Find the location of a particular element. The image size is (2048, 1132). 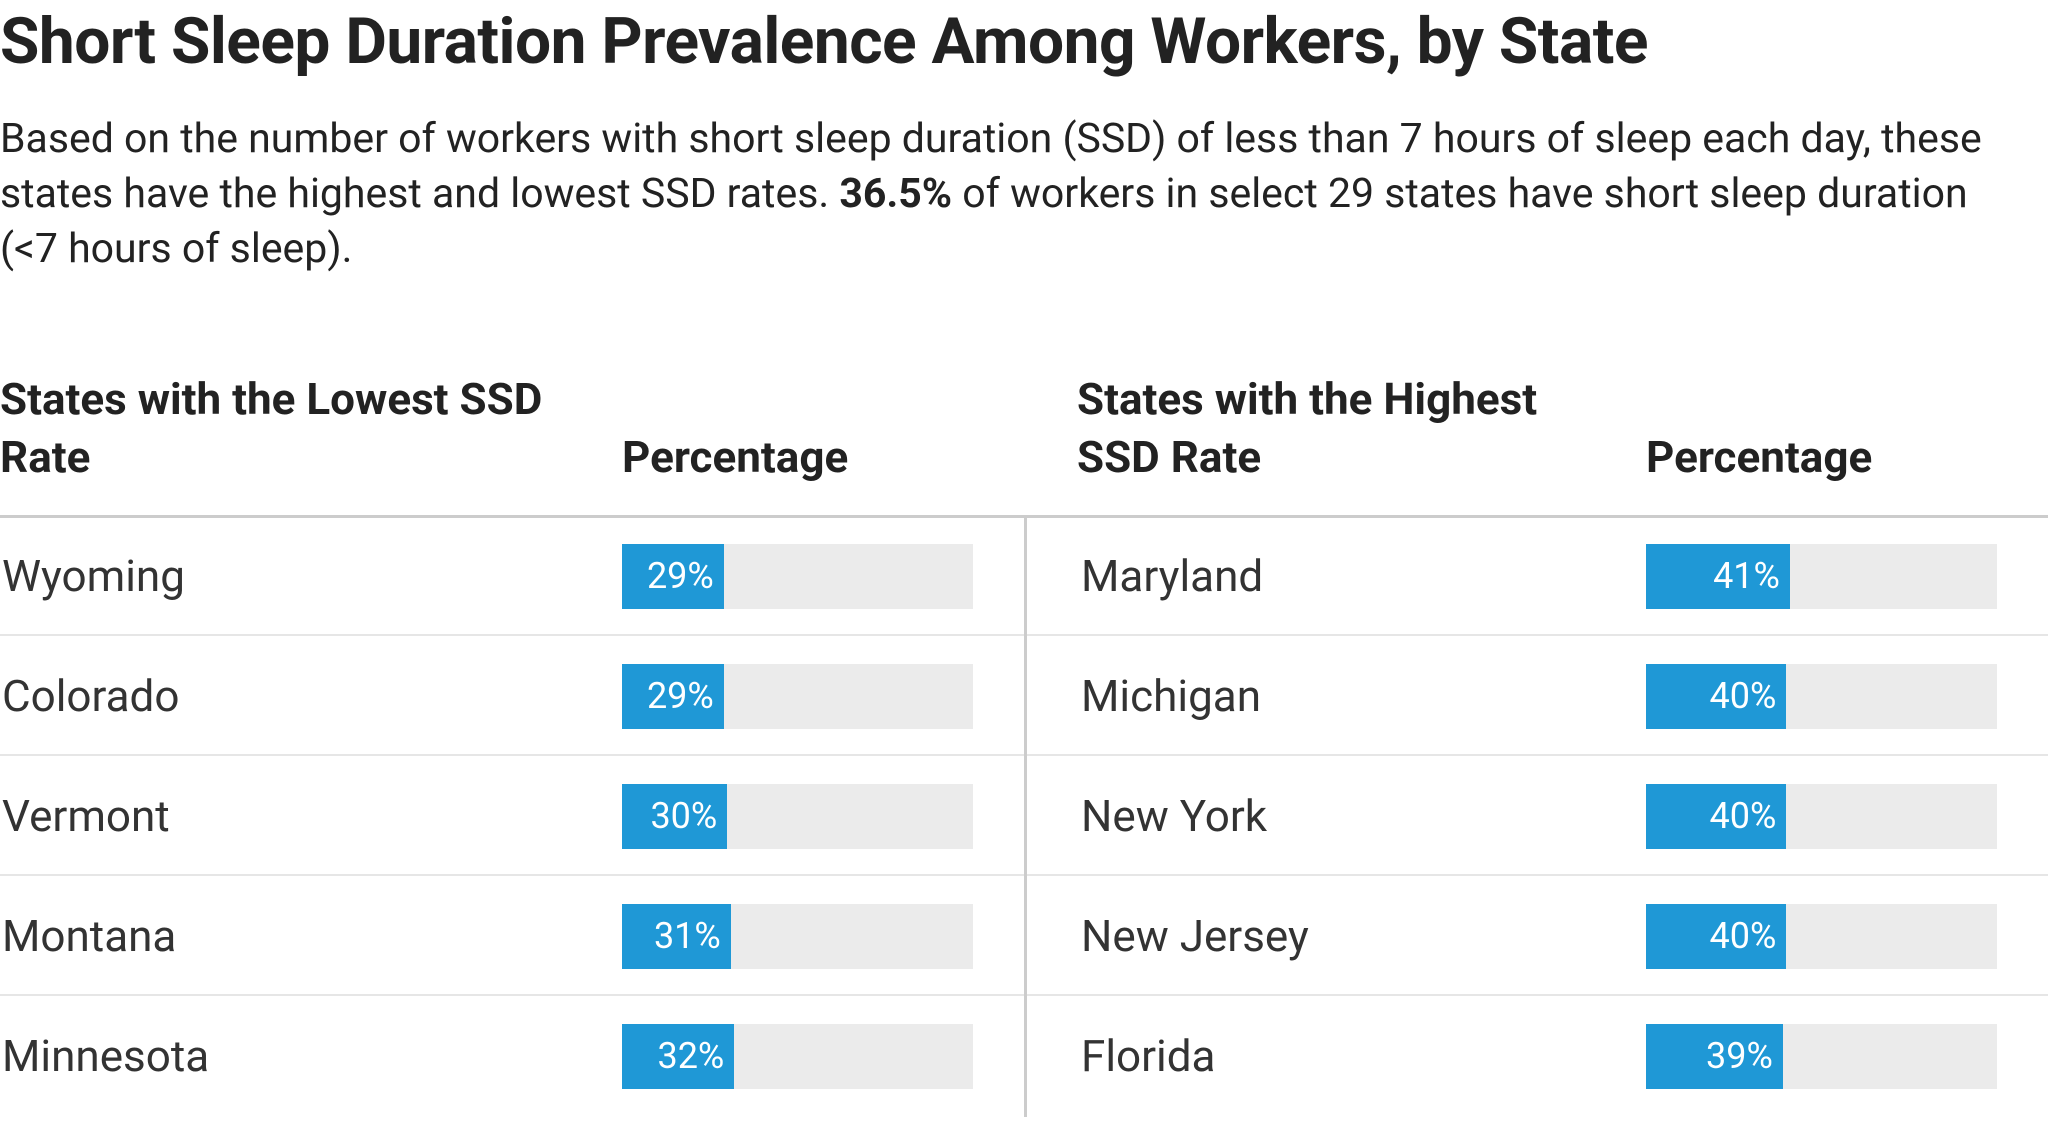

value-label: 31% is located at coordinates (687, 936).